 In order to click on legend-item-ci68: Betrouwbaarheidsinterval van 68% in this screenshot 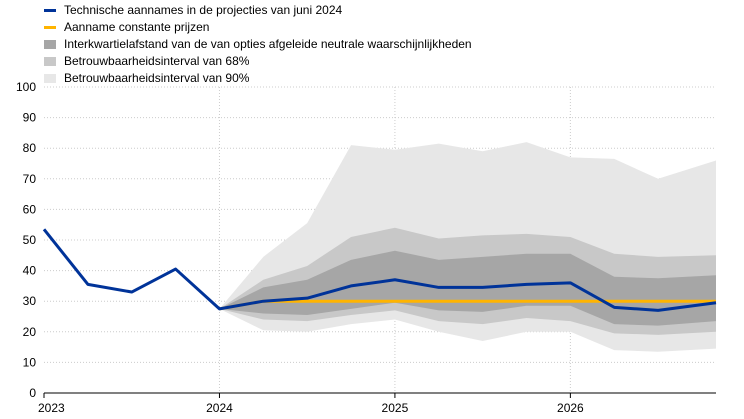, I will do `click(258, 61)`.